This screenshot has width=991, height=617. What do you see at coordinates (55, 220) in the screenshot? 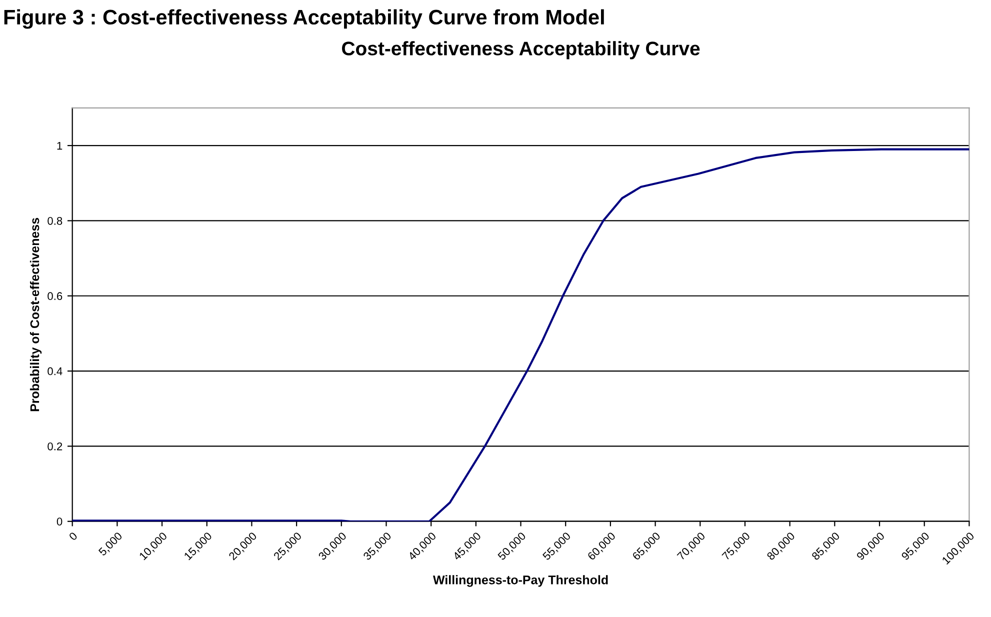
I see `y-tick-label: 0.8` at bounding box center [55, 220].